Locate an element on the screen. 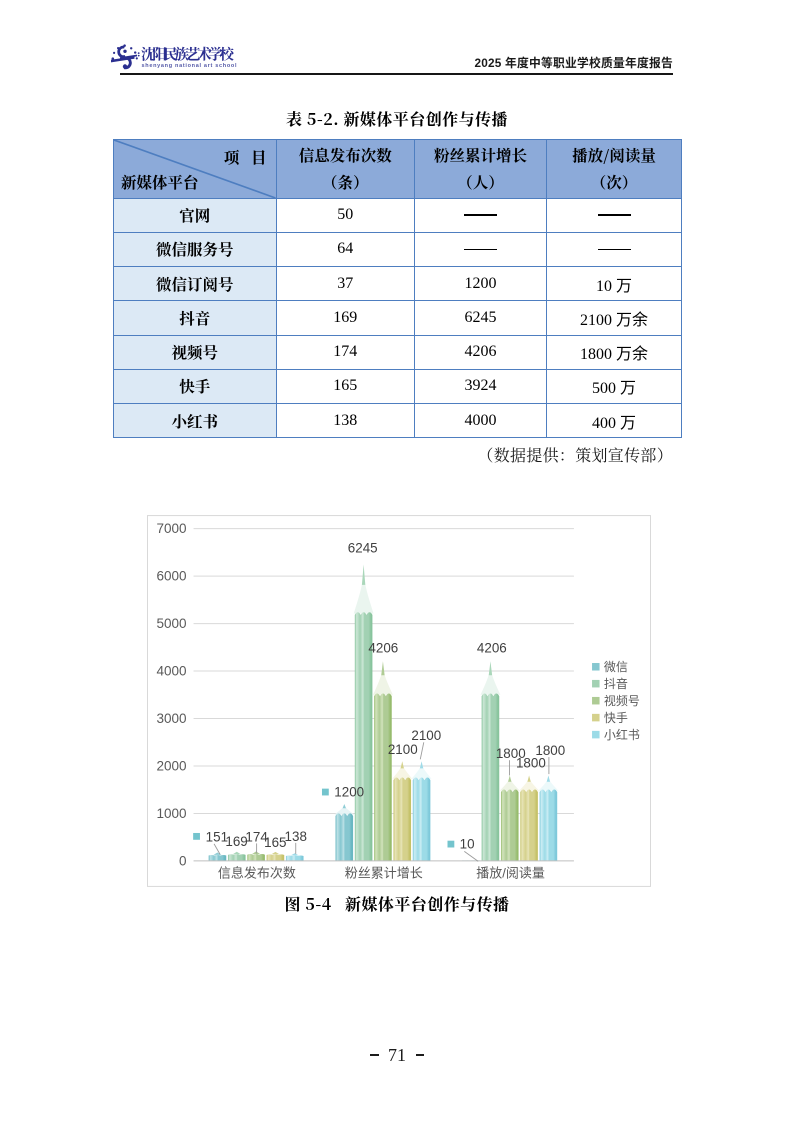 This screenshot has height=1123, width=794. svg-text: 播放/阅读量 is located at coordinates (510, 872).